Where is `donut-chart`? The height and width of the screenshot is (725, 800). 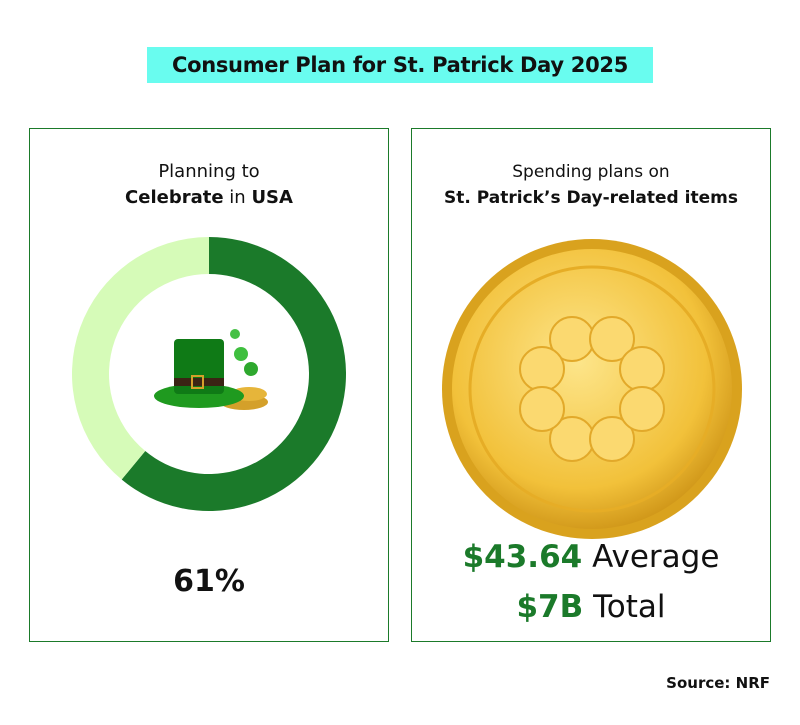 donut-chart is located at coordinates (209, 374).